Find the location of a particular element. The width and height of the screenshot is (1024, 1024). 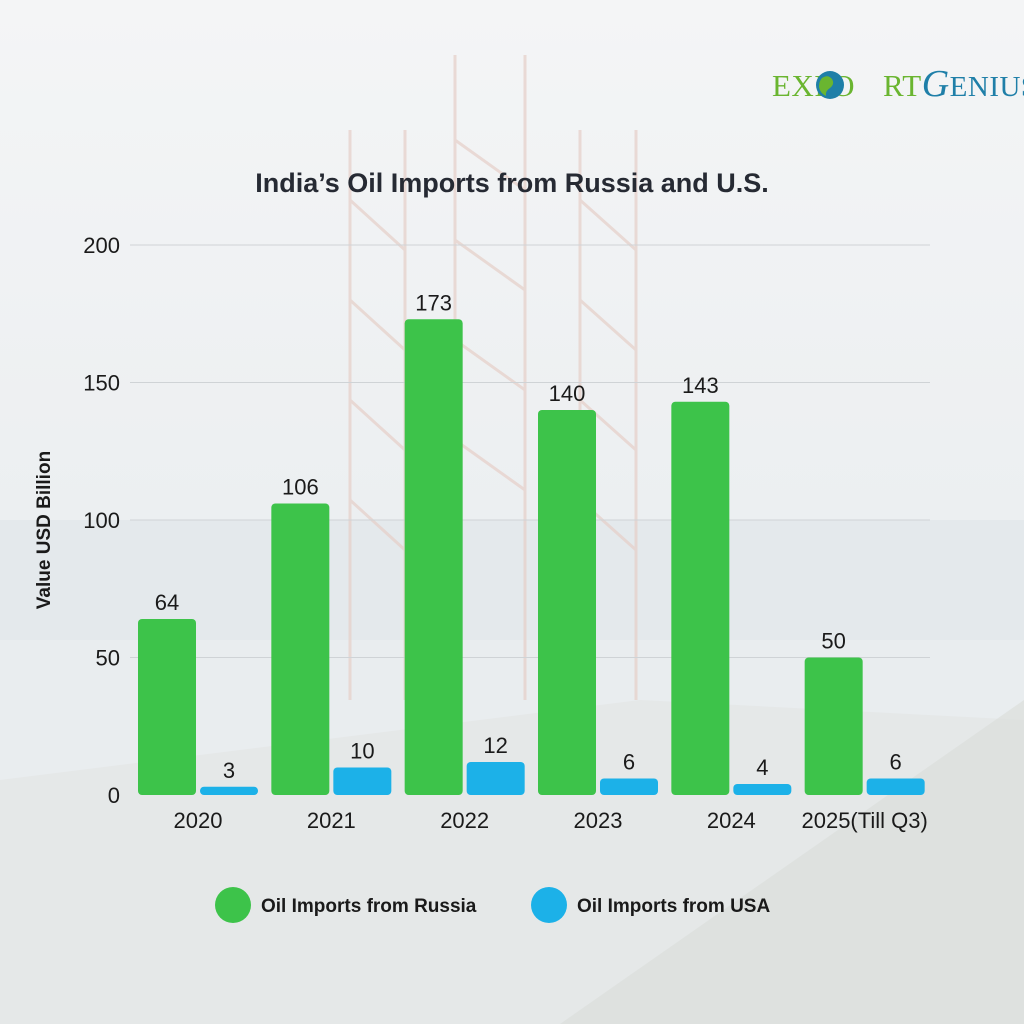

legend-item-russia: Oil Imports from Russia is located at coordinates (346, 905).